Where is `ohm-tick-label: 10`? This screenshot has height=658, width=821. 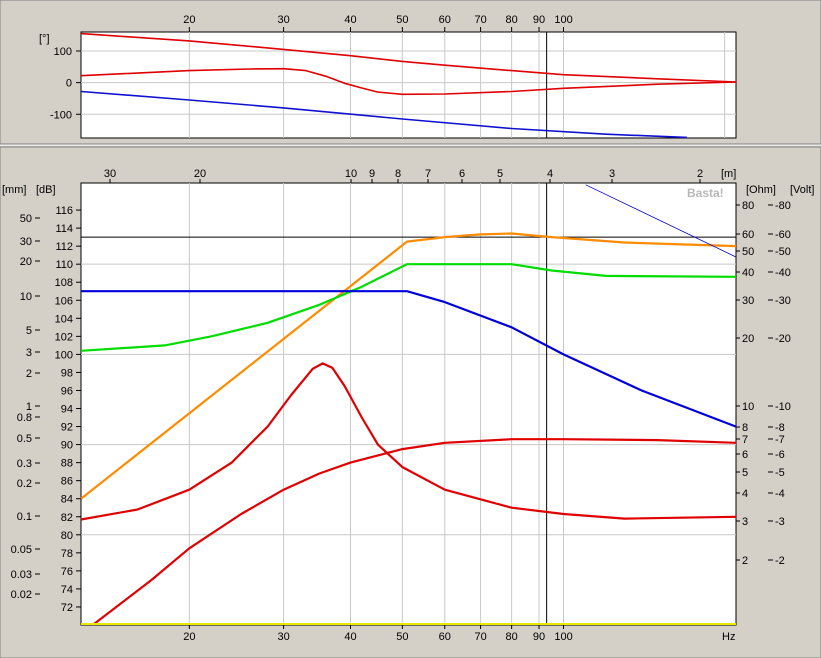
ohm-tick-label: 10 is located at coordinates (748, 407).